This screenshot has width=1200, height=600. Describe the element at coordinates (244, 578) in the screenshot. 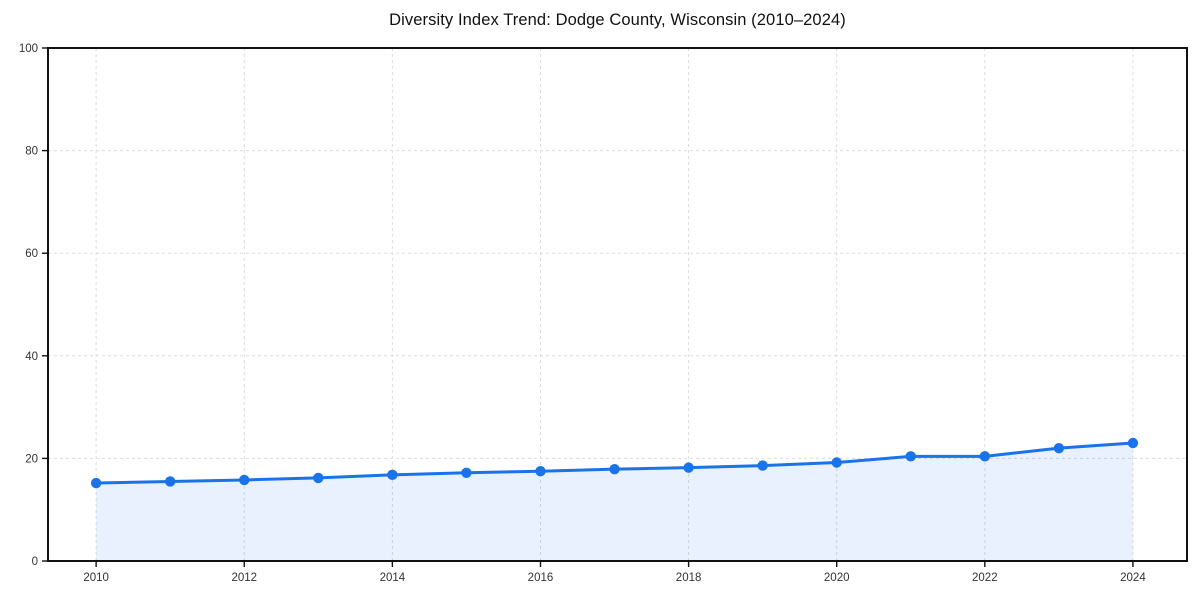

I see `x-tick-label: 2012` at that location.